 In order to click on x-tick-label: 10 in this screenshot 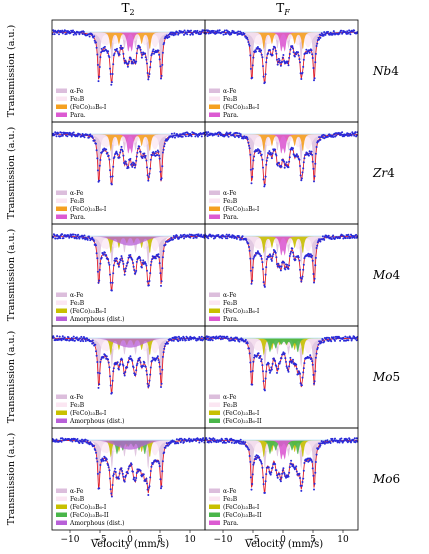, I will do `click(343, 540)`.